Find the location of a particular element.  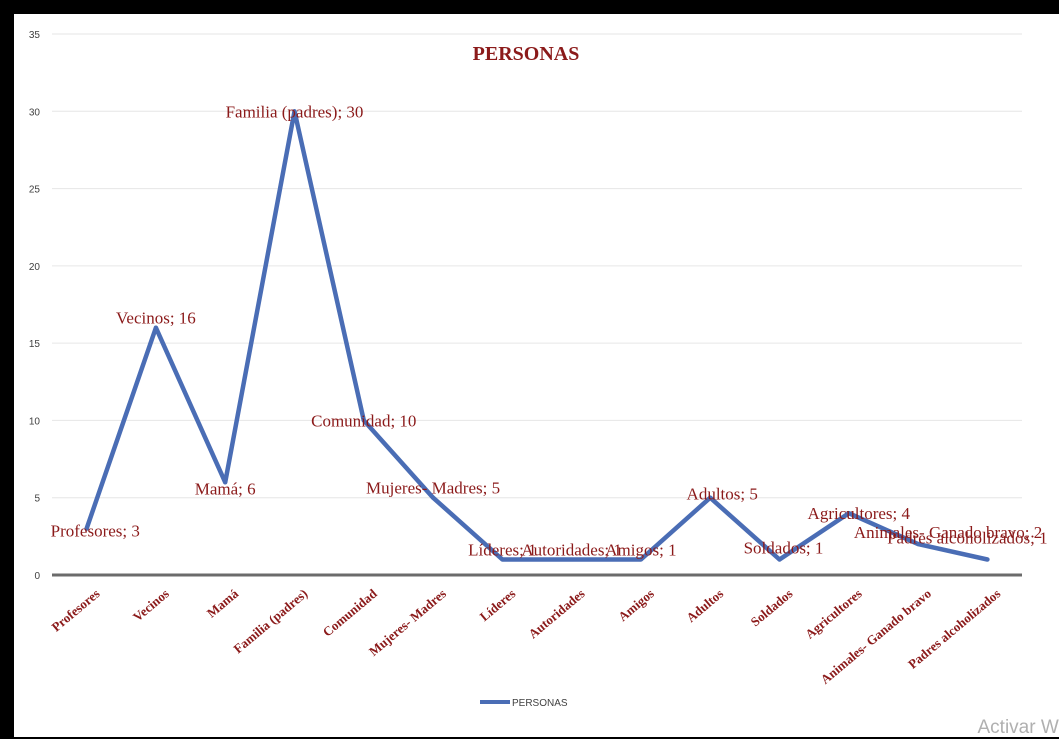

data-label: Mujeres- Madres; 5 is located at coordinates (433, 488).